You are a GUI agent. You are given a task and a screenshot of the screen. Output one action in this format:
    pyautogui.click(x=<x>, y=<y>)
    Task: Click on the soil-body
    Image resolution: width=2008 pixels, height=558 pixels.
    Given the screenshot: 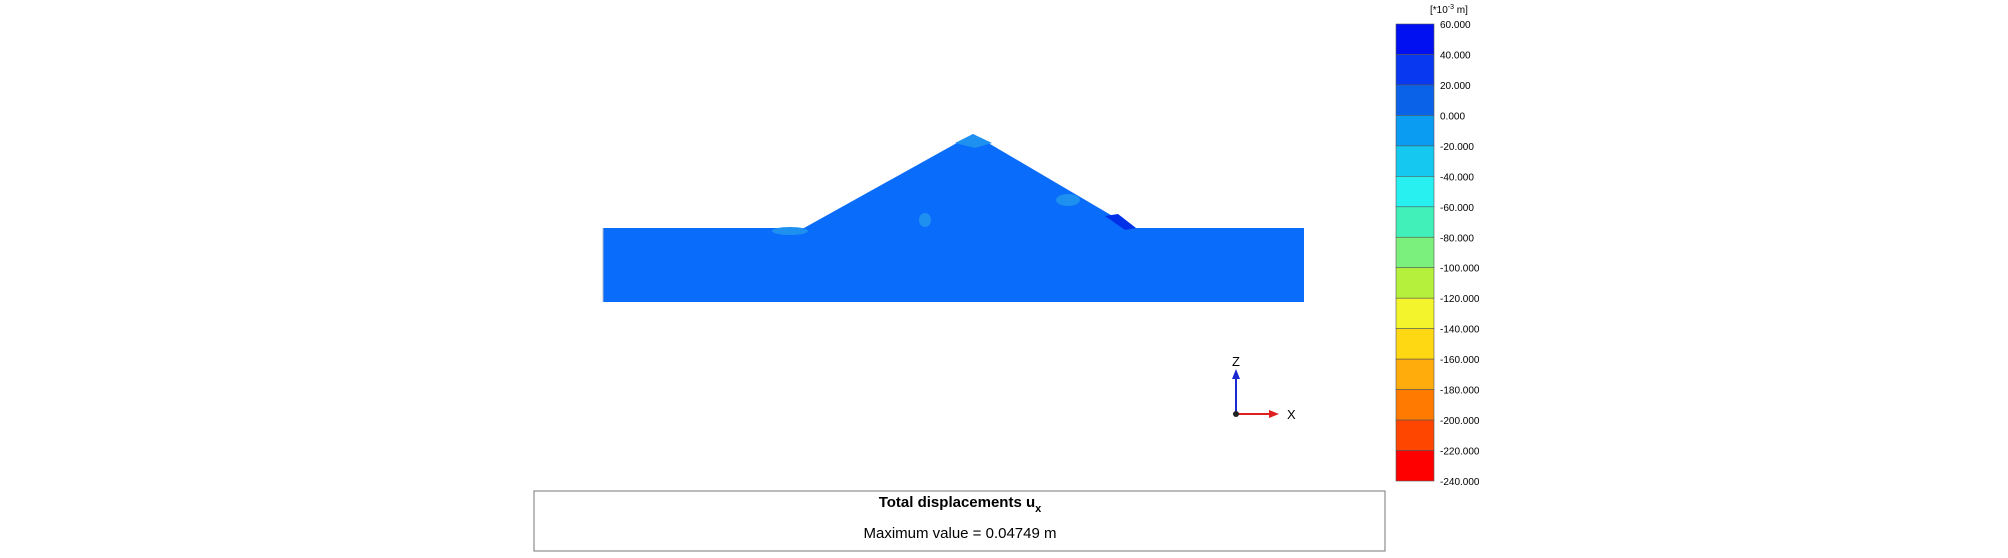 What is the action you would take?
    pyautogui.click(x=953, y=218)
    